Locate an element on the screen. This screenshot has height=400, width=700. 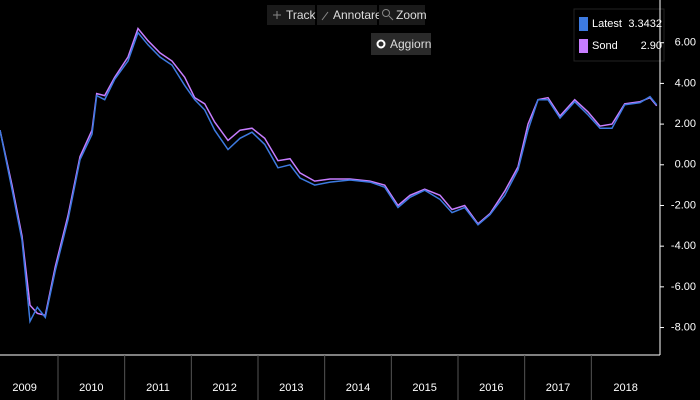
legend-label: Sond is located at coordinates (605, 46).